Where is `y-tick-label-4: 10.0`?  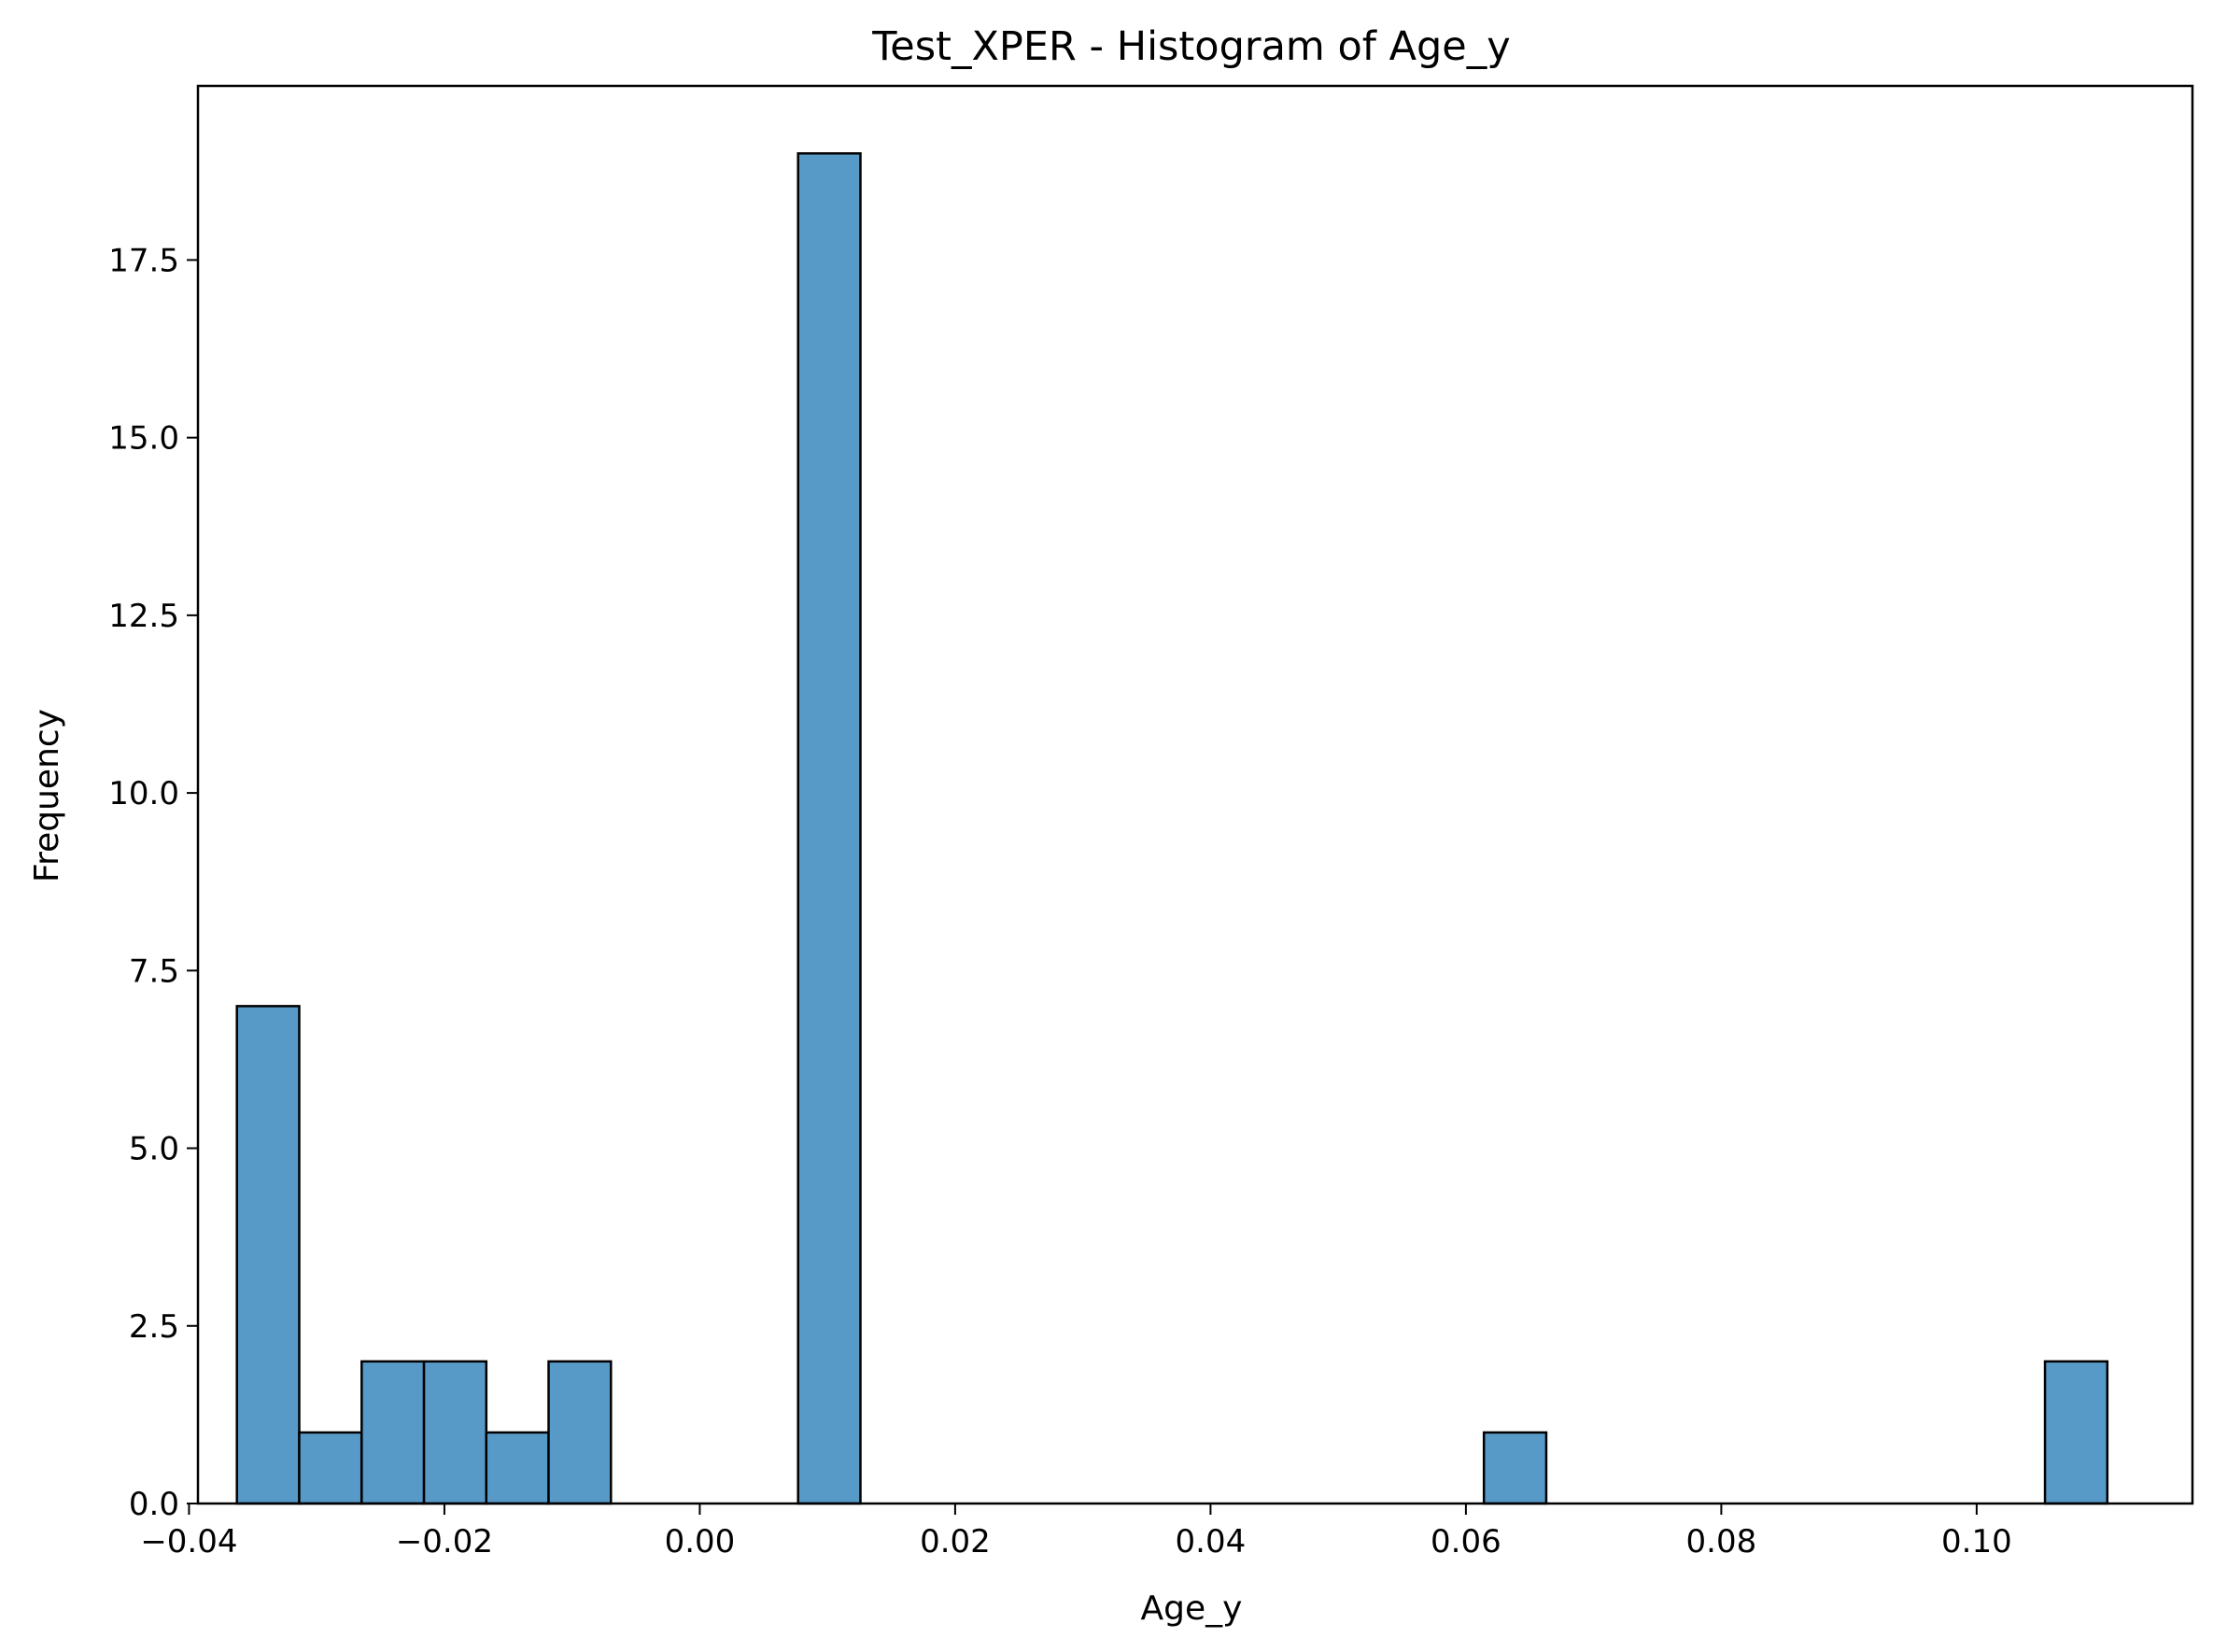 y-tick-label-4: 10.0 is located at coordinates (144, 793).